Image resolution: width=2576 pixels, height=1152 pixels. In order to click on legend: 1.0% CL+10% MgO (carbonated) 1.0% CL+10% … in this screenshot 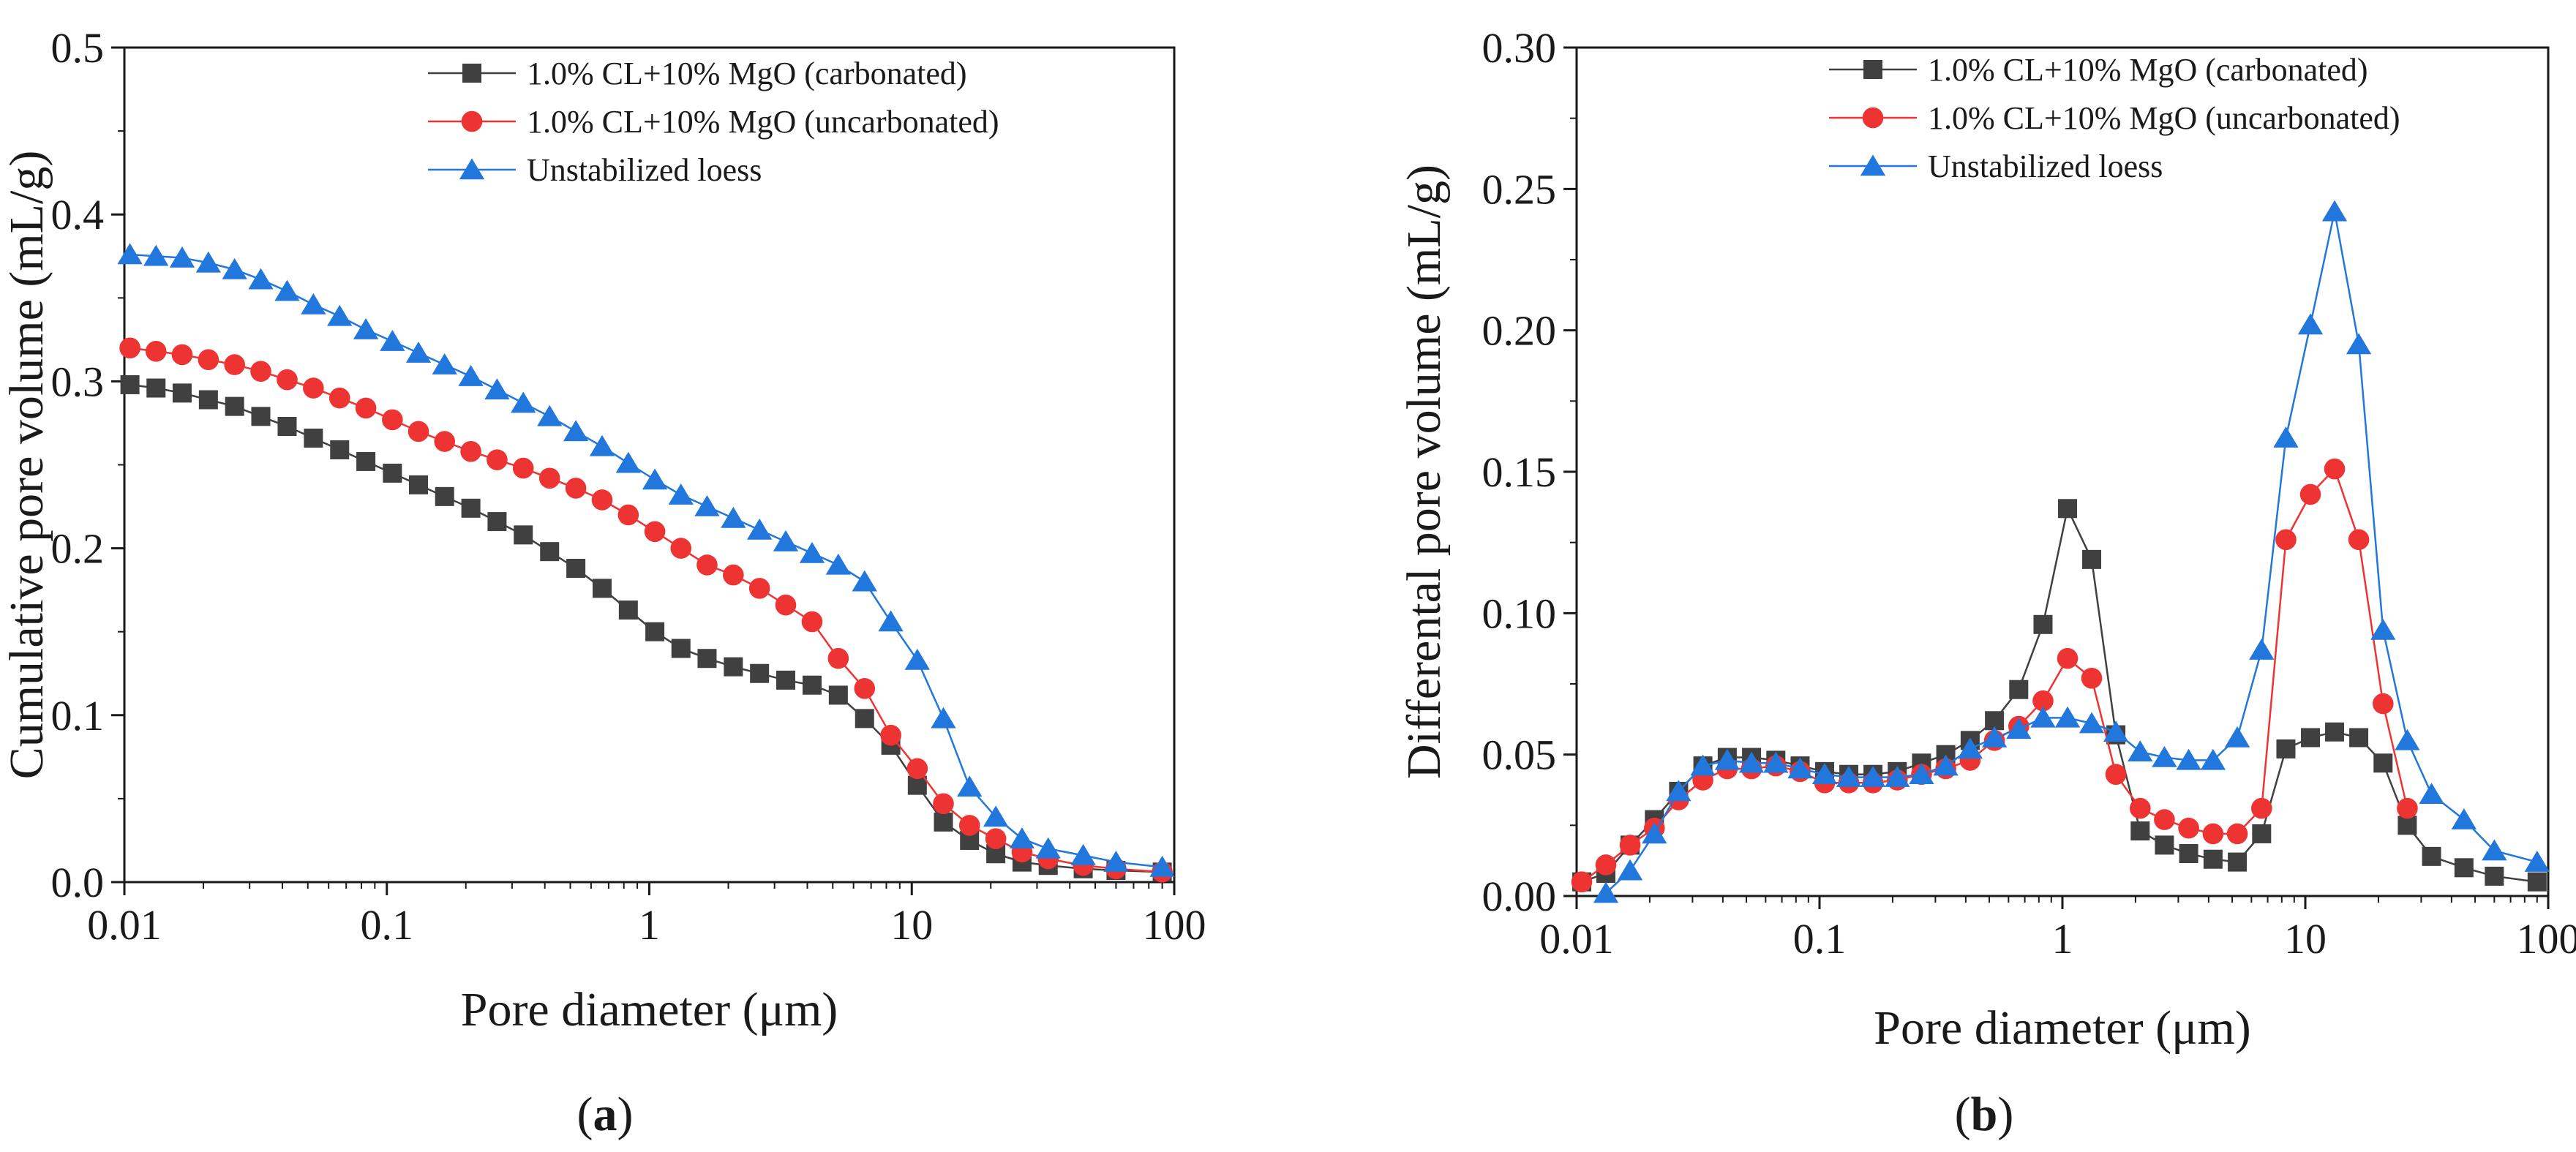, I will do `click(713, 122)`.